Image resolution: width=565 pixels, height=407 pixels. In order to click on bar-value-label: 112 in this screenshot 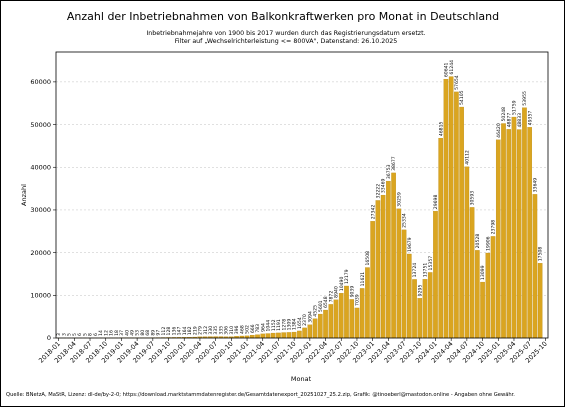, I will do `click(164, 331)`.